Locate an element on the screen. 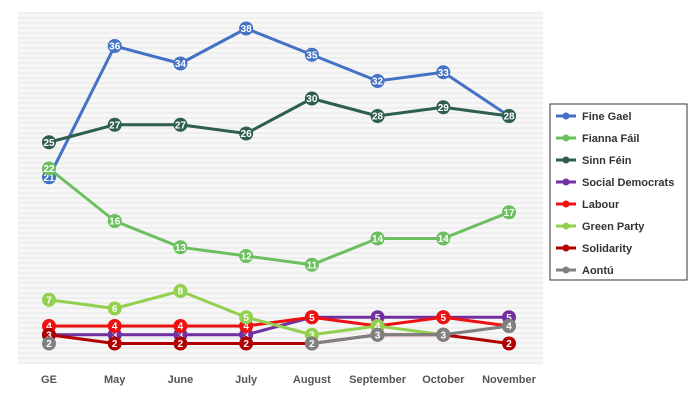 Image resolution: width=696 pixels, height=417 pixels. legend-label: Green Party is located at coordinates (613, 227).